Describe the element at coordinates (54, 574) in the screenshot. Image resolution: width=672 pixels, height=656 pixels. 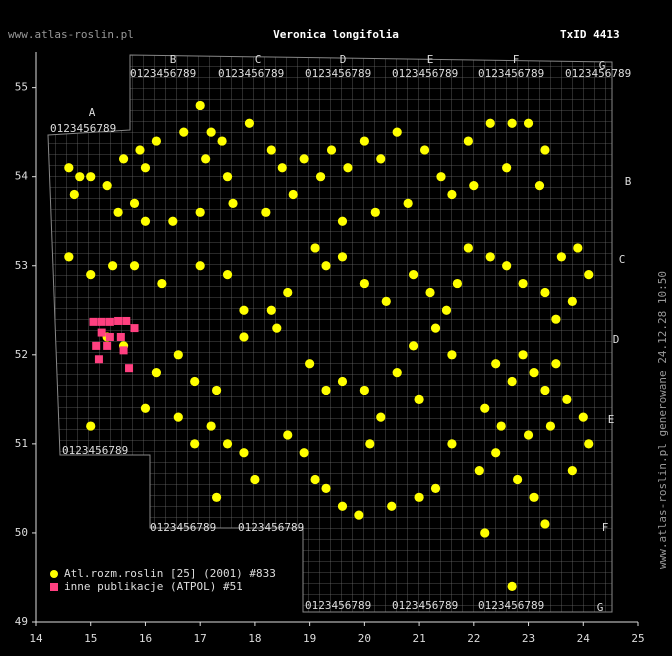
I see `legend-marker` at that location.